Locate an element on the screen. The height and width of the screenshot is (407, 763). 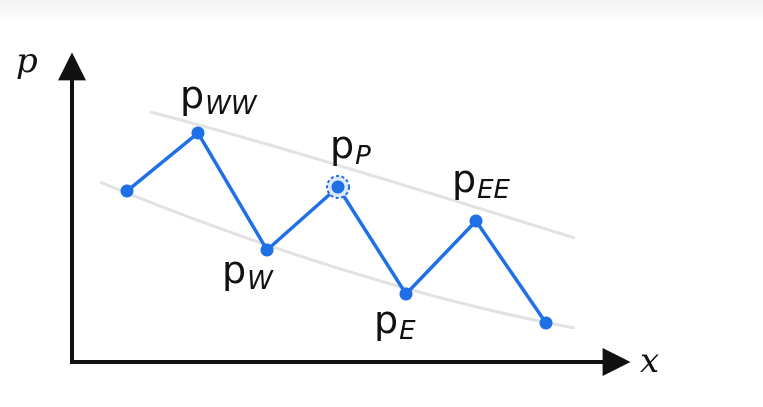
point-ww is located at coordinates (198, 133).